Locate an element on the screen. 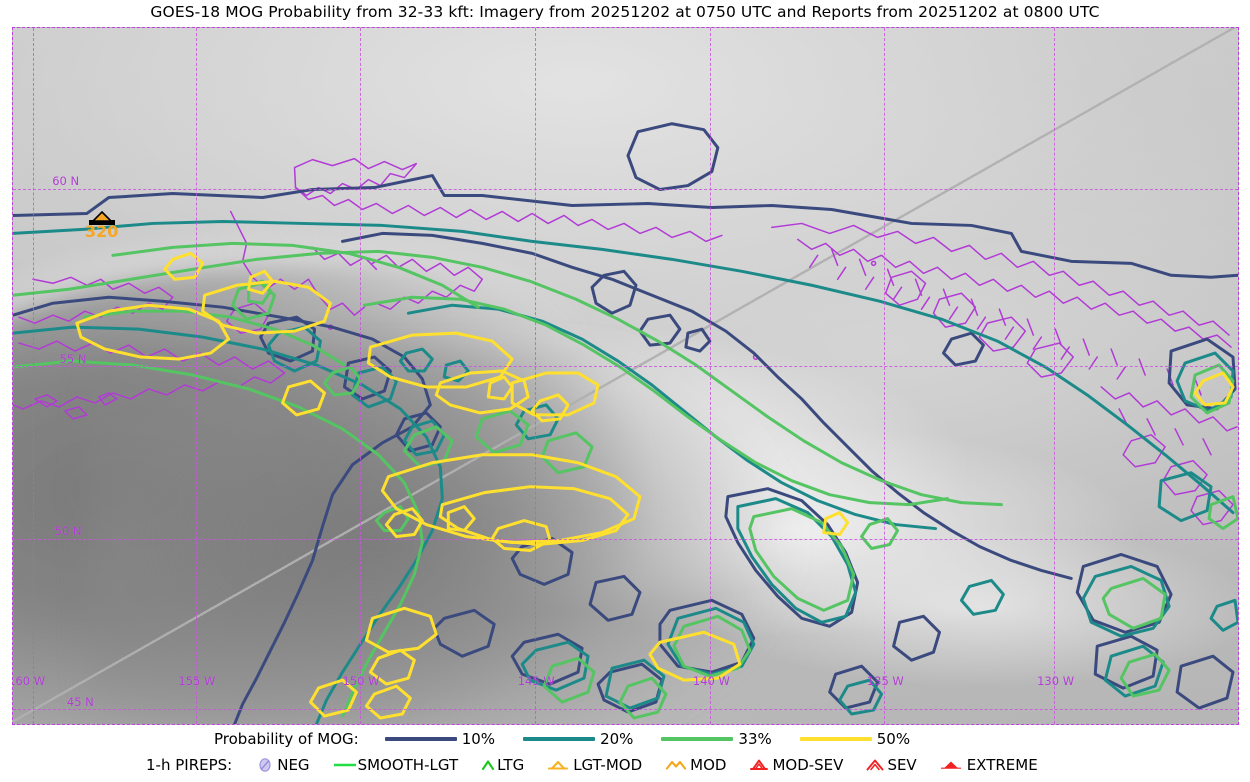 Image resolution: width=1250 pixels, height=782 pixels. contour-legend-title: Probability of MOG: is located at coordinates (286, 739).